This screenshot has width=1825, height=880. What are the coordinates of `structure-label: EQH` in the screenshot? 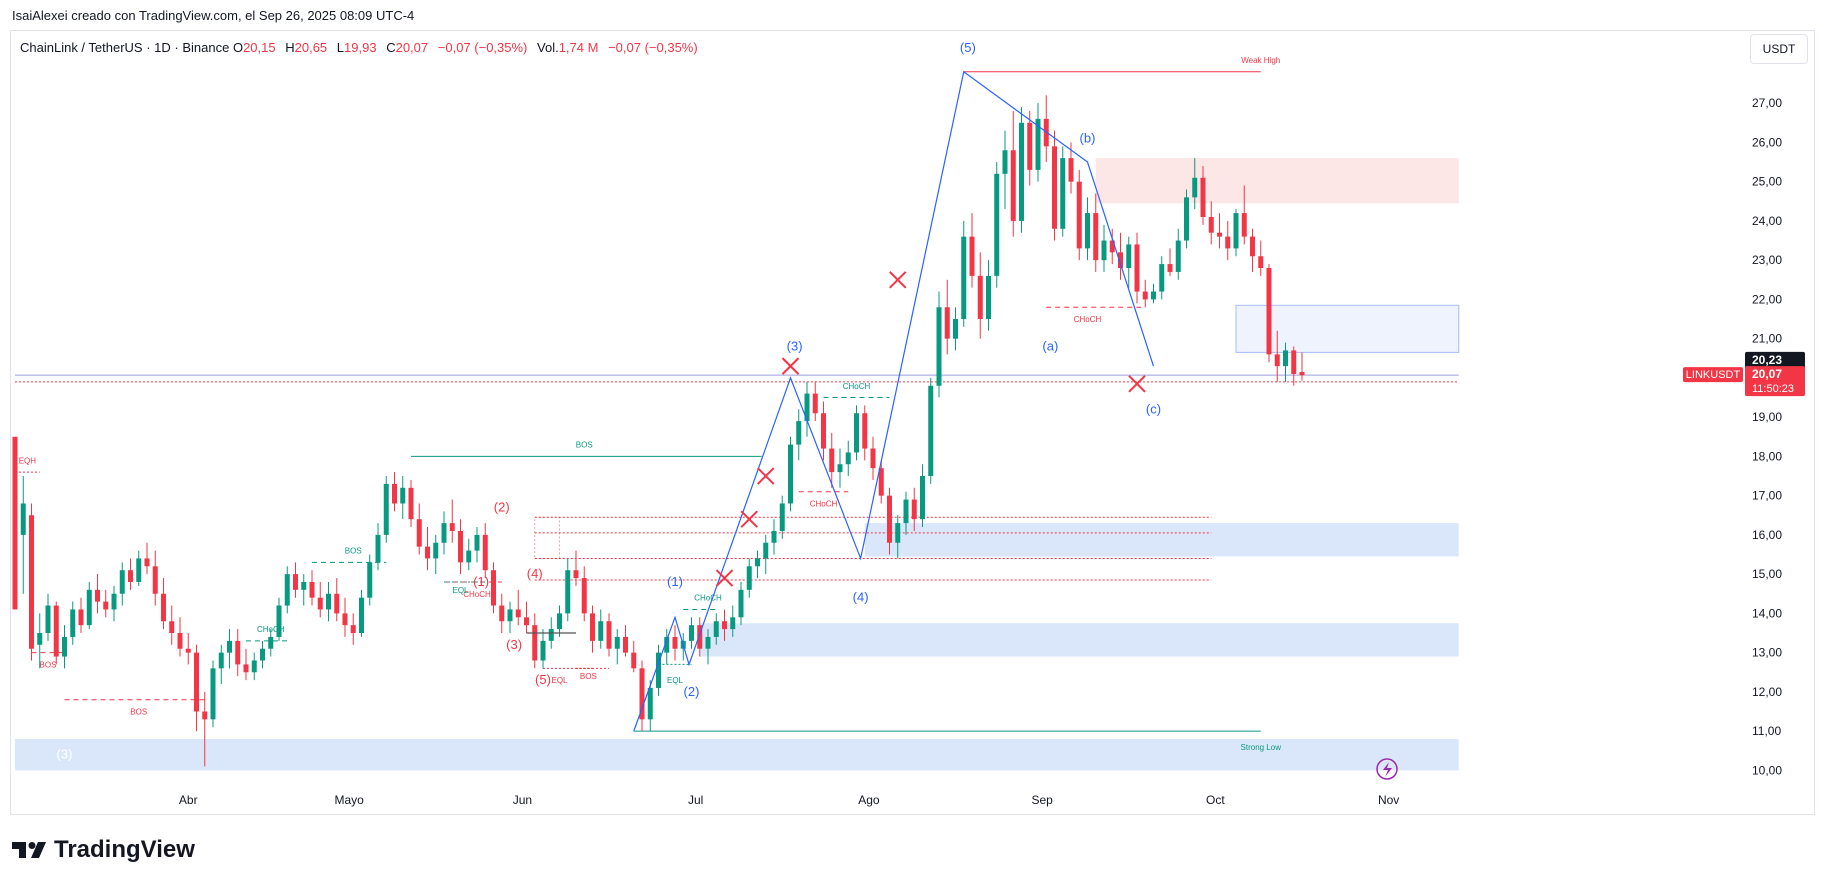 It's located at (28, 460).